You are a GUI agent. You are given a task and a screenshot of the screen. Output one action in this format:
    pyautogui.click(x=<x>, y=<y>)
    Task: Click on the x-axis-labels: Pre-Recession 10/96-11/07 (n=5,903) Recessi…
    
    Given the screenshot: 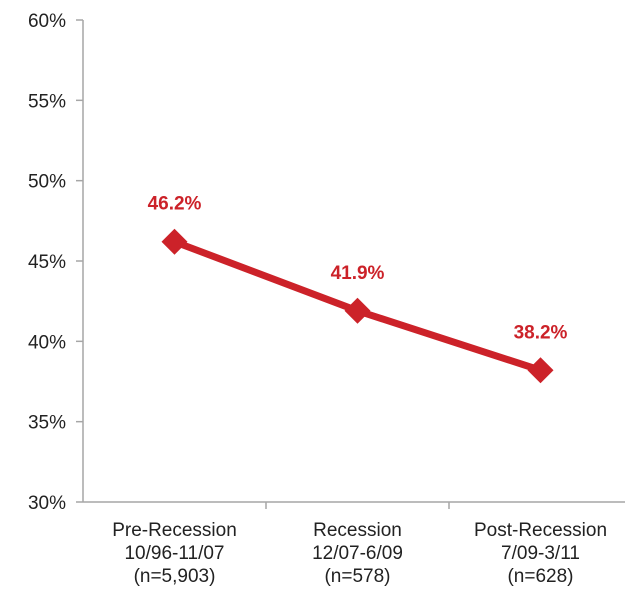 What is the action you would take?
    pyautogui.click(x=359, y=553)
    